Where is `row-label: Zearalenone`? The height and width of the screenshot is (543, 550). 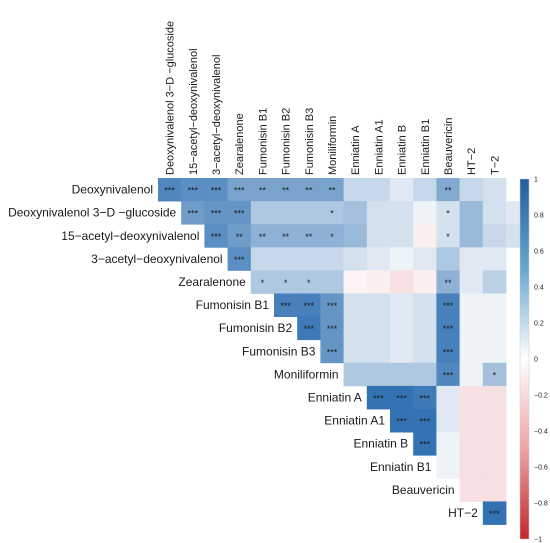 row-label: Zearalenone is located at coordinates (212, 282).